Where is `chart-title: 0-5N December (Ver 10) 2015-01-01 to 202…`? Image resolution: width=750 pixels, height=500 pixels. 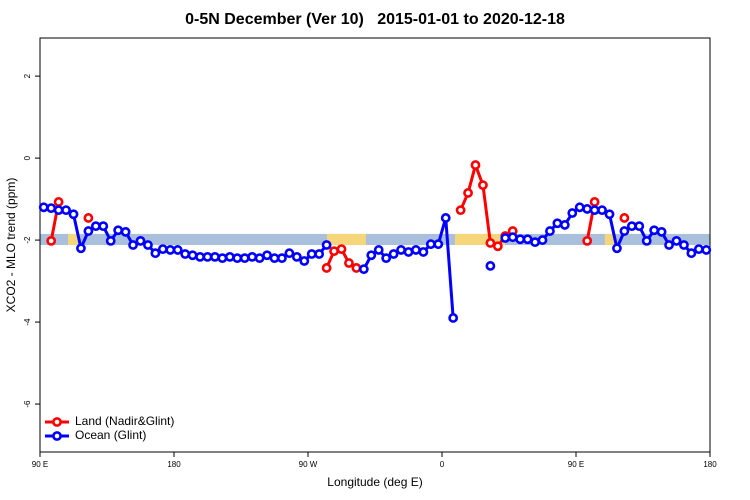
chart-title: 0-5N December (Ver 10) 2015-01-01 to 202… is located at coordinates (375, 19).